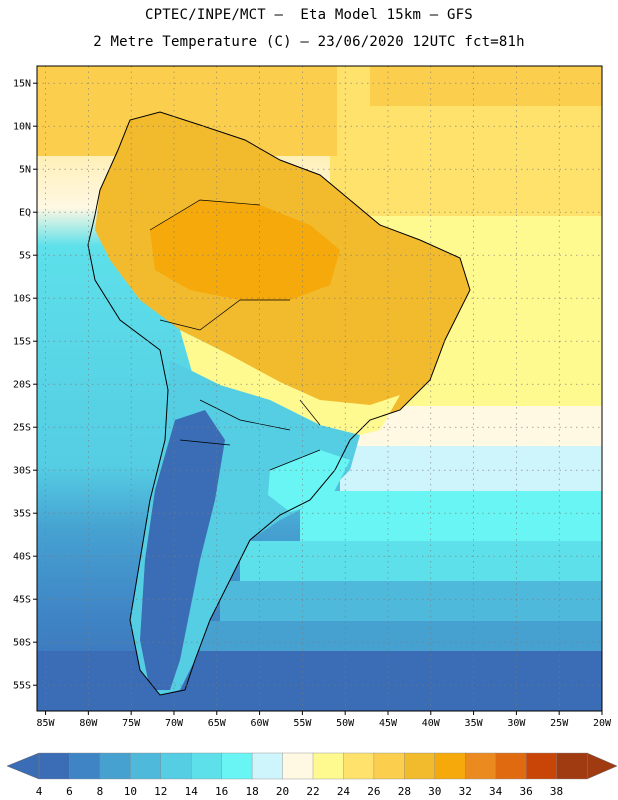  What do you see at coordinates (217, 723) in the screenshot?
I see `lon-tick-label: 65W` at bounding box center [217, 723].